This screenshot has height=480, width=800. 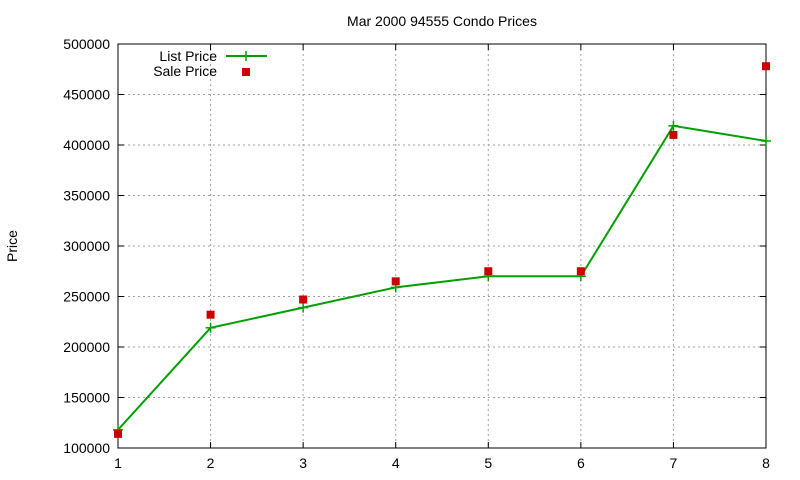 What do you see at coordinates (86, 145) in the screenshot?
I see `y-tick-label: 400000` at bounding box center [86, 145].